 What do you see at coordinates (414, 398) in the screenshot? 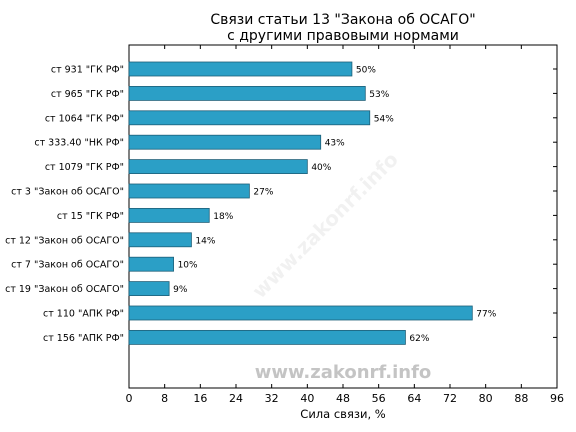
I see `x-tick-label: 64` at bounding box center [414, 398].